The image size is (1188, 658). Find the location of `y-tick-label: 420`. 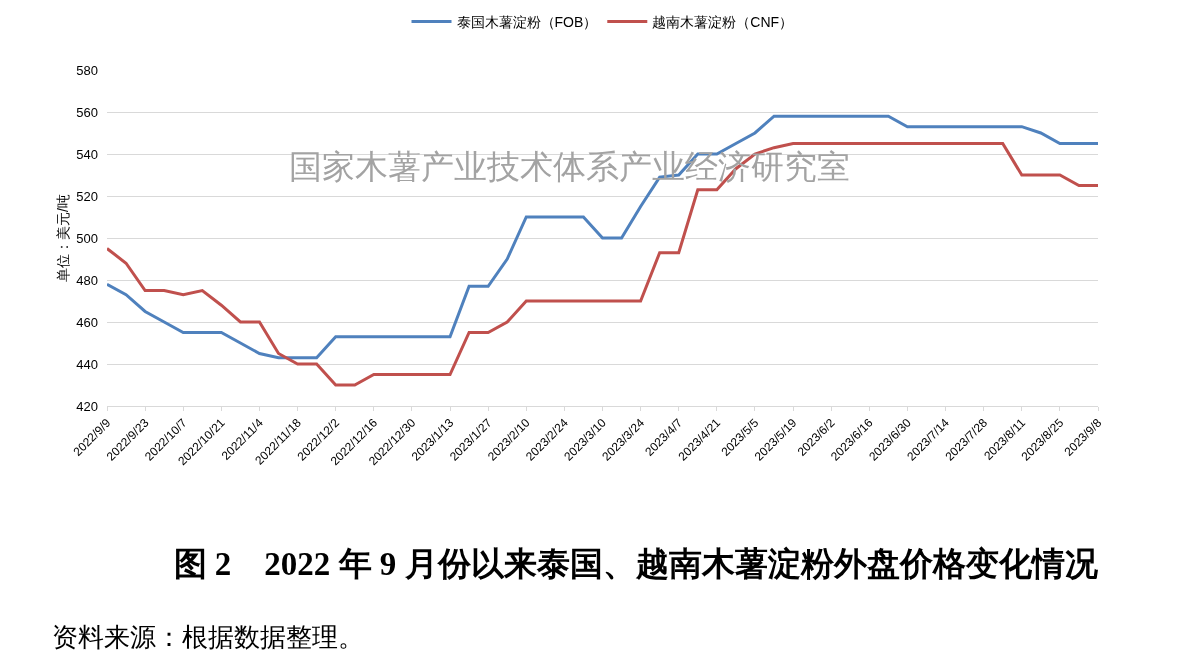

y-tick-label: 420 is located at coordinates (87, 406).